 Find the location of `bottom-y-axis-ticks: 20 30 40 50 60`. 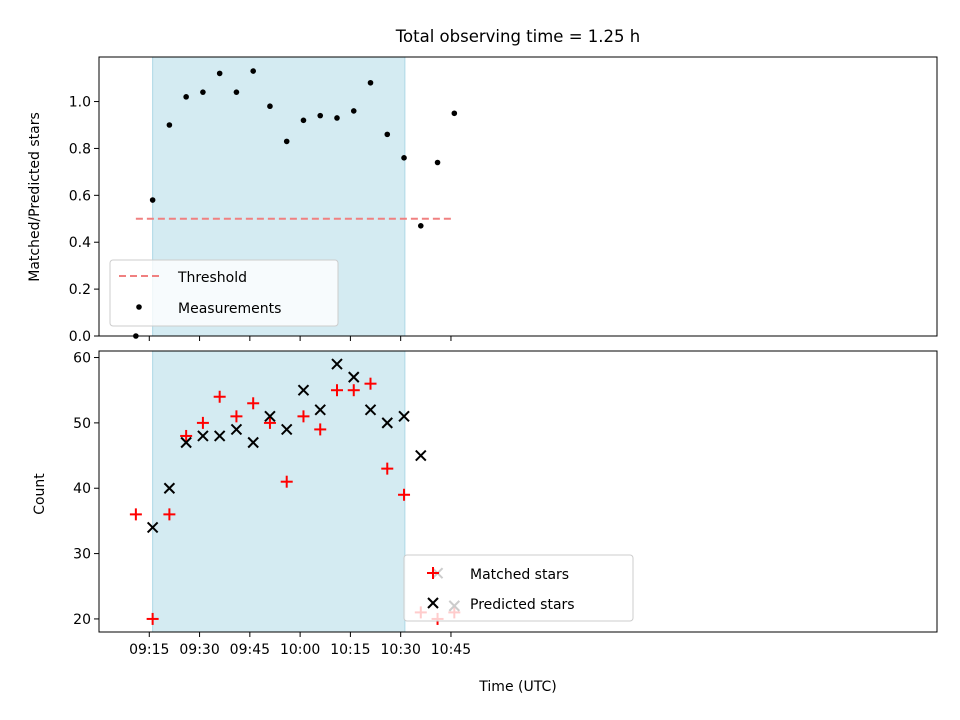

bottom-y-axis-ticks: 20 30 40 50 60 is located at coordinates (86, 489).